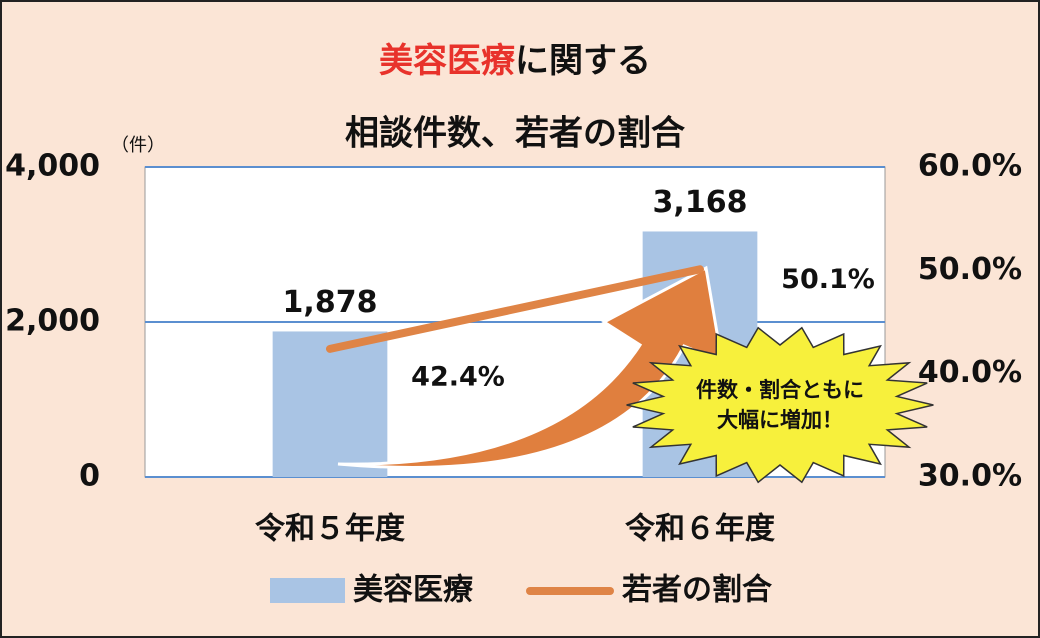 This screenshot has width=1040, height=638. I want to click on title-highlight: 美容医療, so click(447, 61).